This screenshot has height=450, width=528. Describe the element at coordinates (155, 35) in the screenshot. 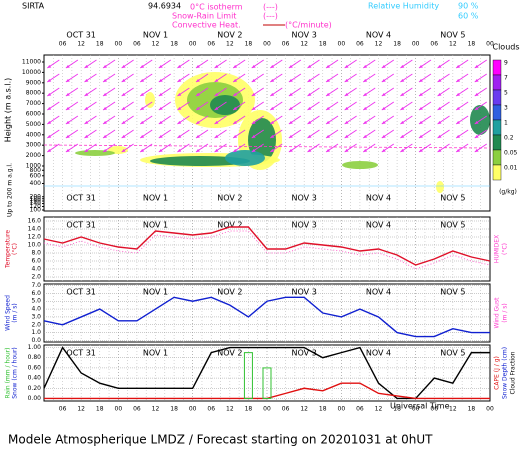

I see `day-label: NOV 1` at that location.